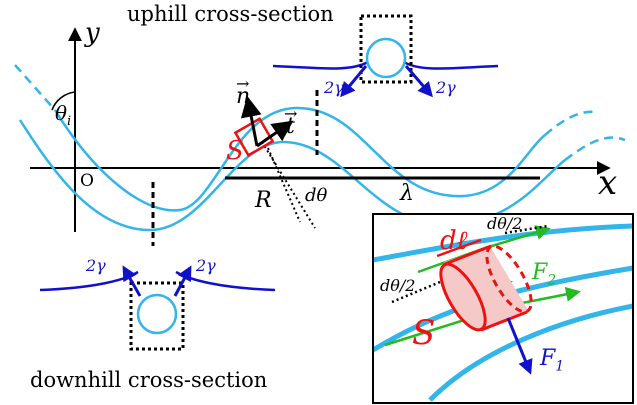 This screenshot has width=637, height=405. Describe the element at coordinates (451, 65) in the screenshot. I see `uphill-meniscus-right` at that location.